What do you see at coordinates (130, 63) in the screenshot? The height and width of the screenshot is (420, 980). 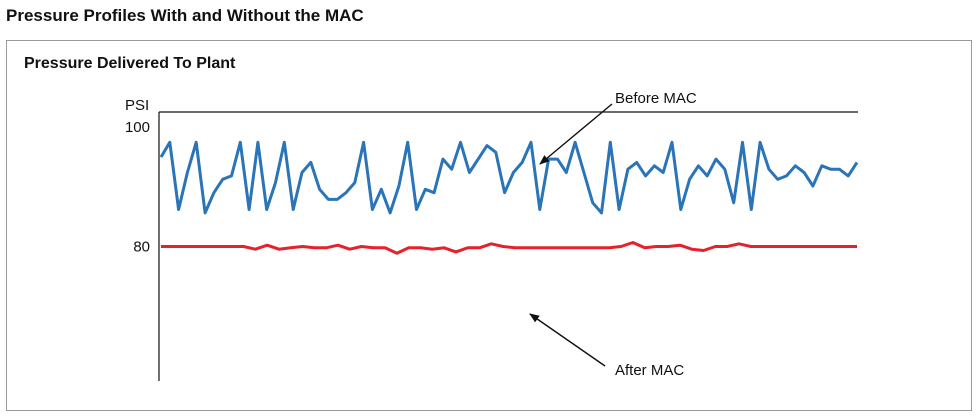 I see `chart-title: Pressure Delivered To Plant` at bounding box center [130, 63].